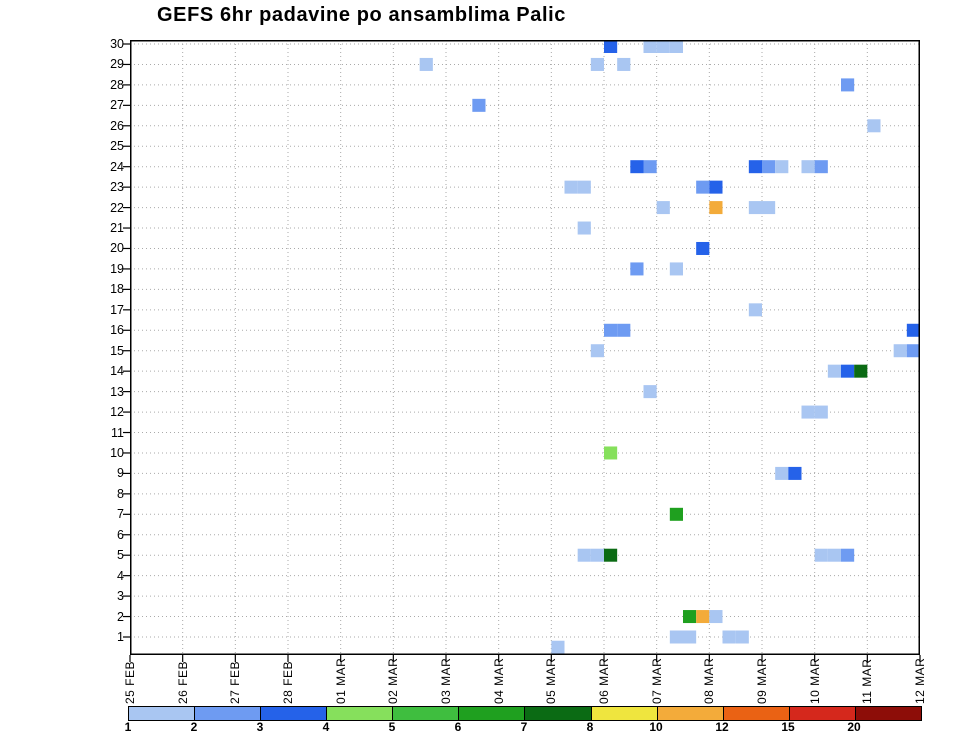  What do you see at coordinates (117, 289) in the screenshot?
I see `y-tick-label: 18` at bounding box center [117, 289].